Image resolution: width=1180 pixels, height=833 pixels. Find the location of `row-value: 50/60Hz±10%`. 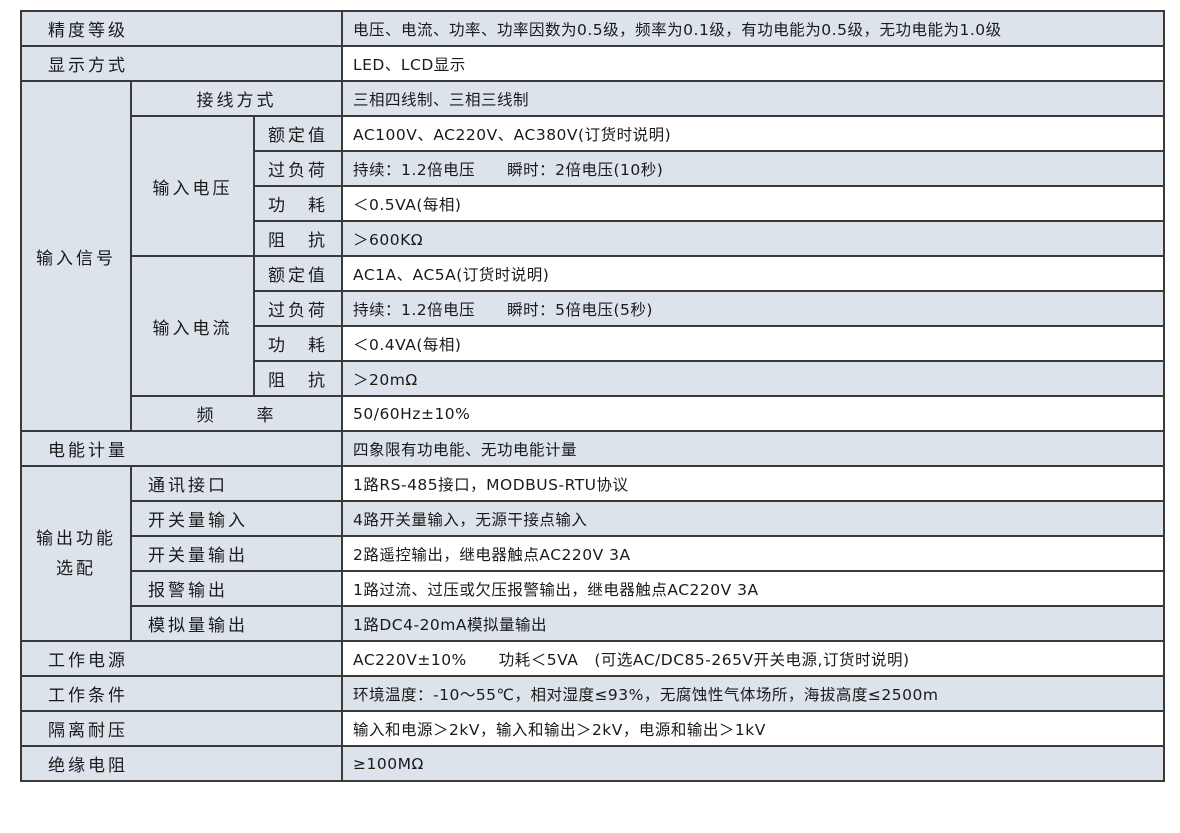

row-value: 50/60Hz±10% is located at coordinates (753, 413).